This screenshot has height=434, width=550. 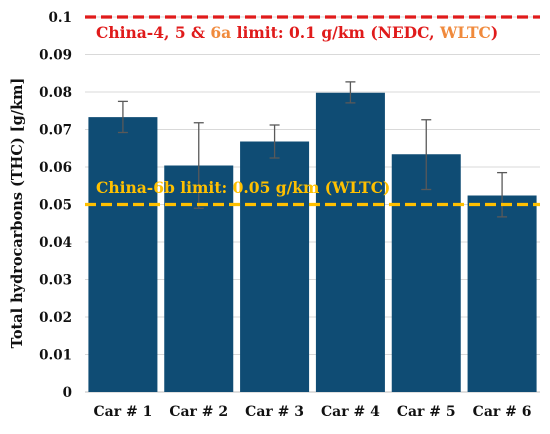 What do you see at coordinates (502, 412) in the screenshot?
I see `x-tick-label: Car # 6` at bounding box center [502, 412].